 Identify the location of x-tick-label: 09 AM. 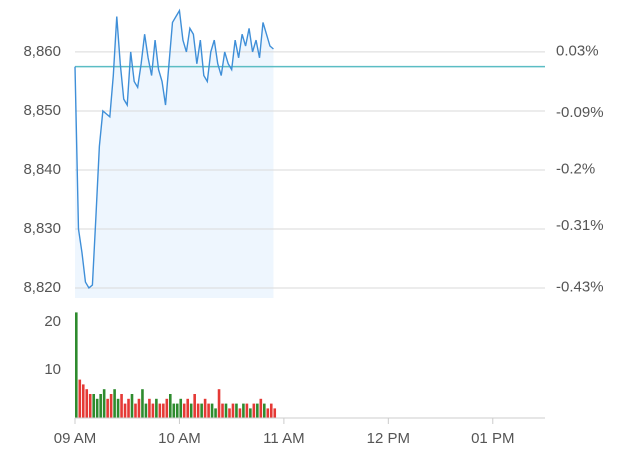
(75, 438).